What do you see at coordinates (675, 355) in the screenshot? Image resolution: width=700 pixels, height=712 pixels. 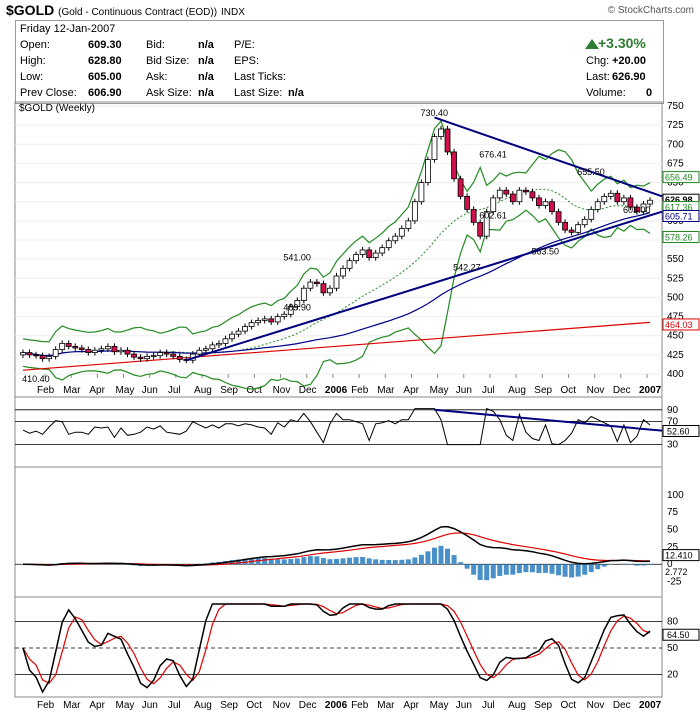 I see `price-tick-label: 425` at bounding box center [675, 355].